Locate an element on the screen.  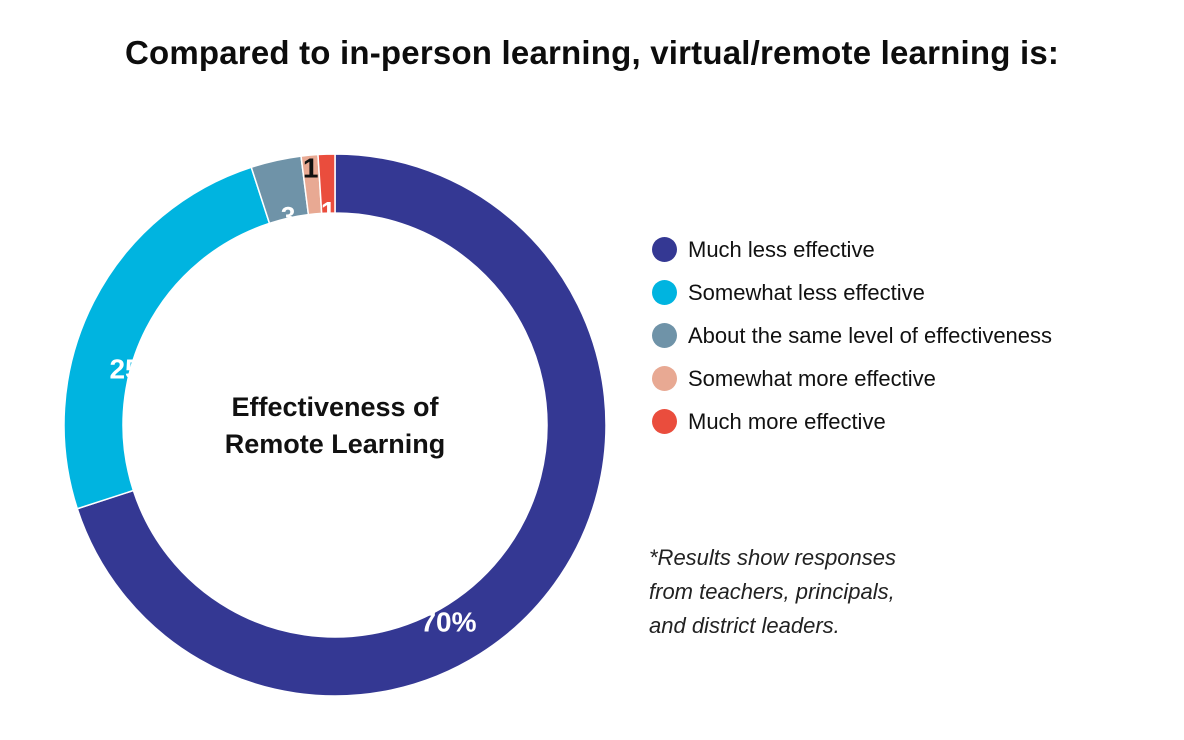
slice-label: 70% is located at coordinates (448, 622).